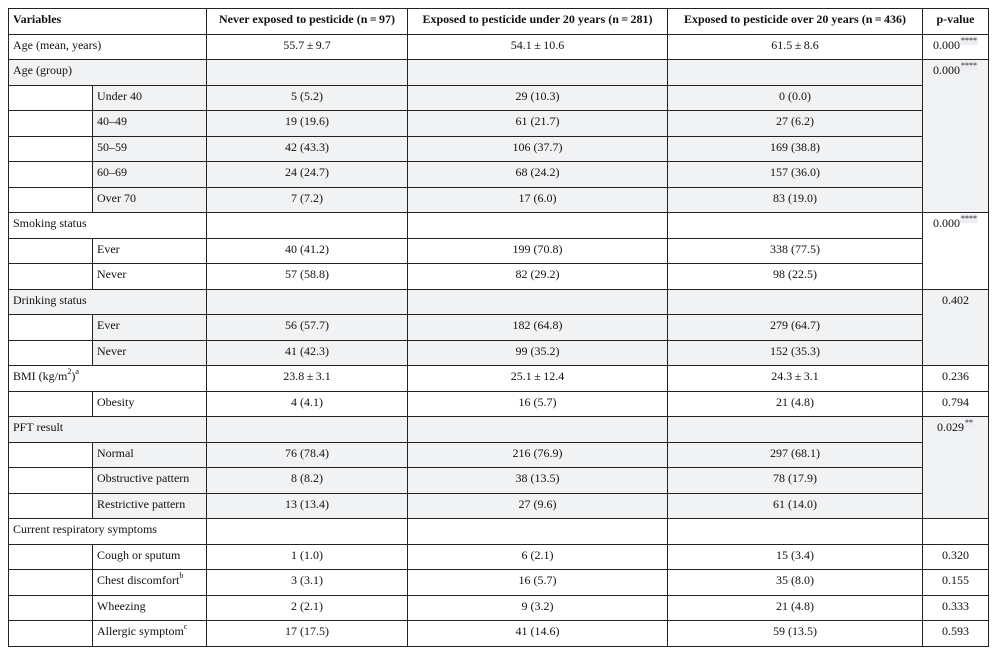  What do you see at coordinates (795, 97) in the screenshot?
I see `cell-over20: 0 (0.0)` at bounding box center [795, 97].